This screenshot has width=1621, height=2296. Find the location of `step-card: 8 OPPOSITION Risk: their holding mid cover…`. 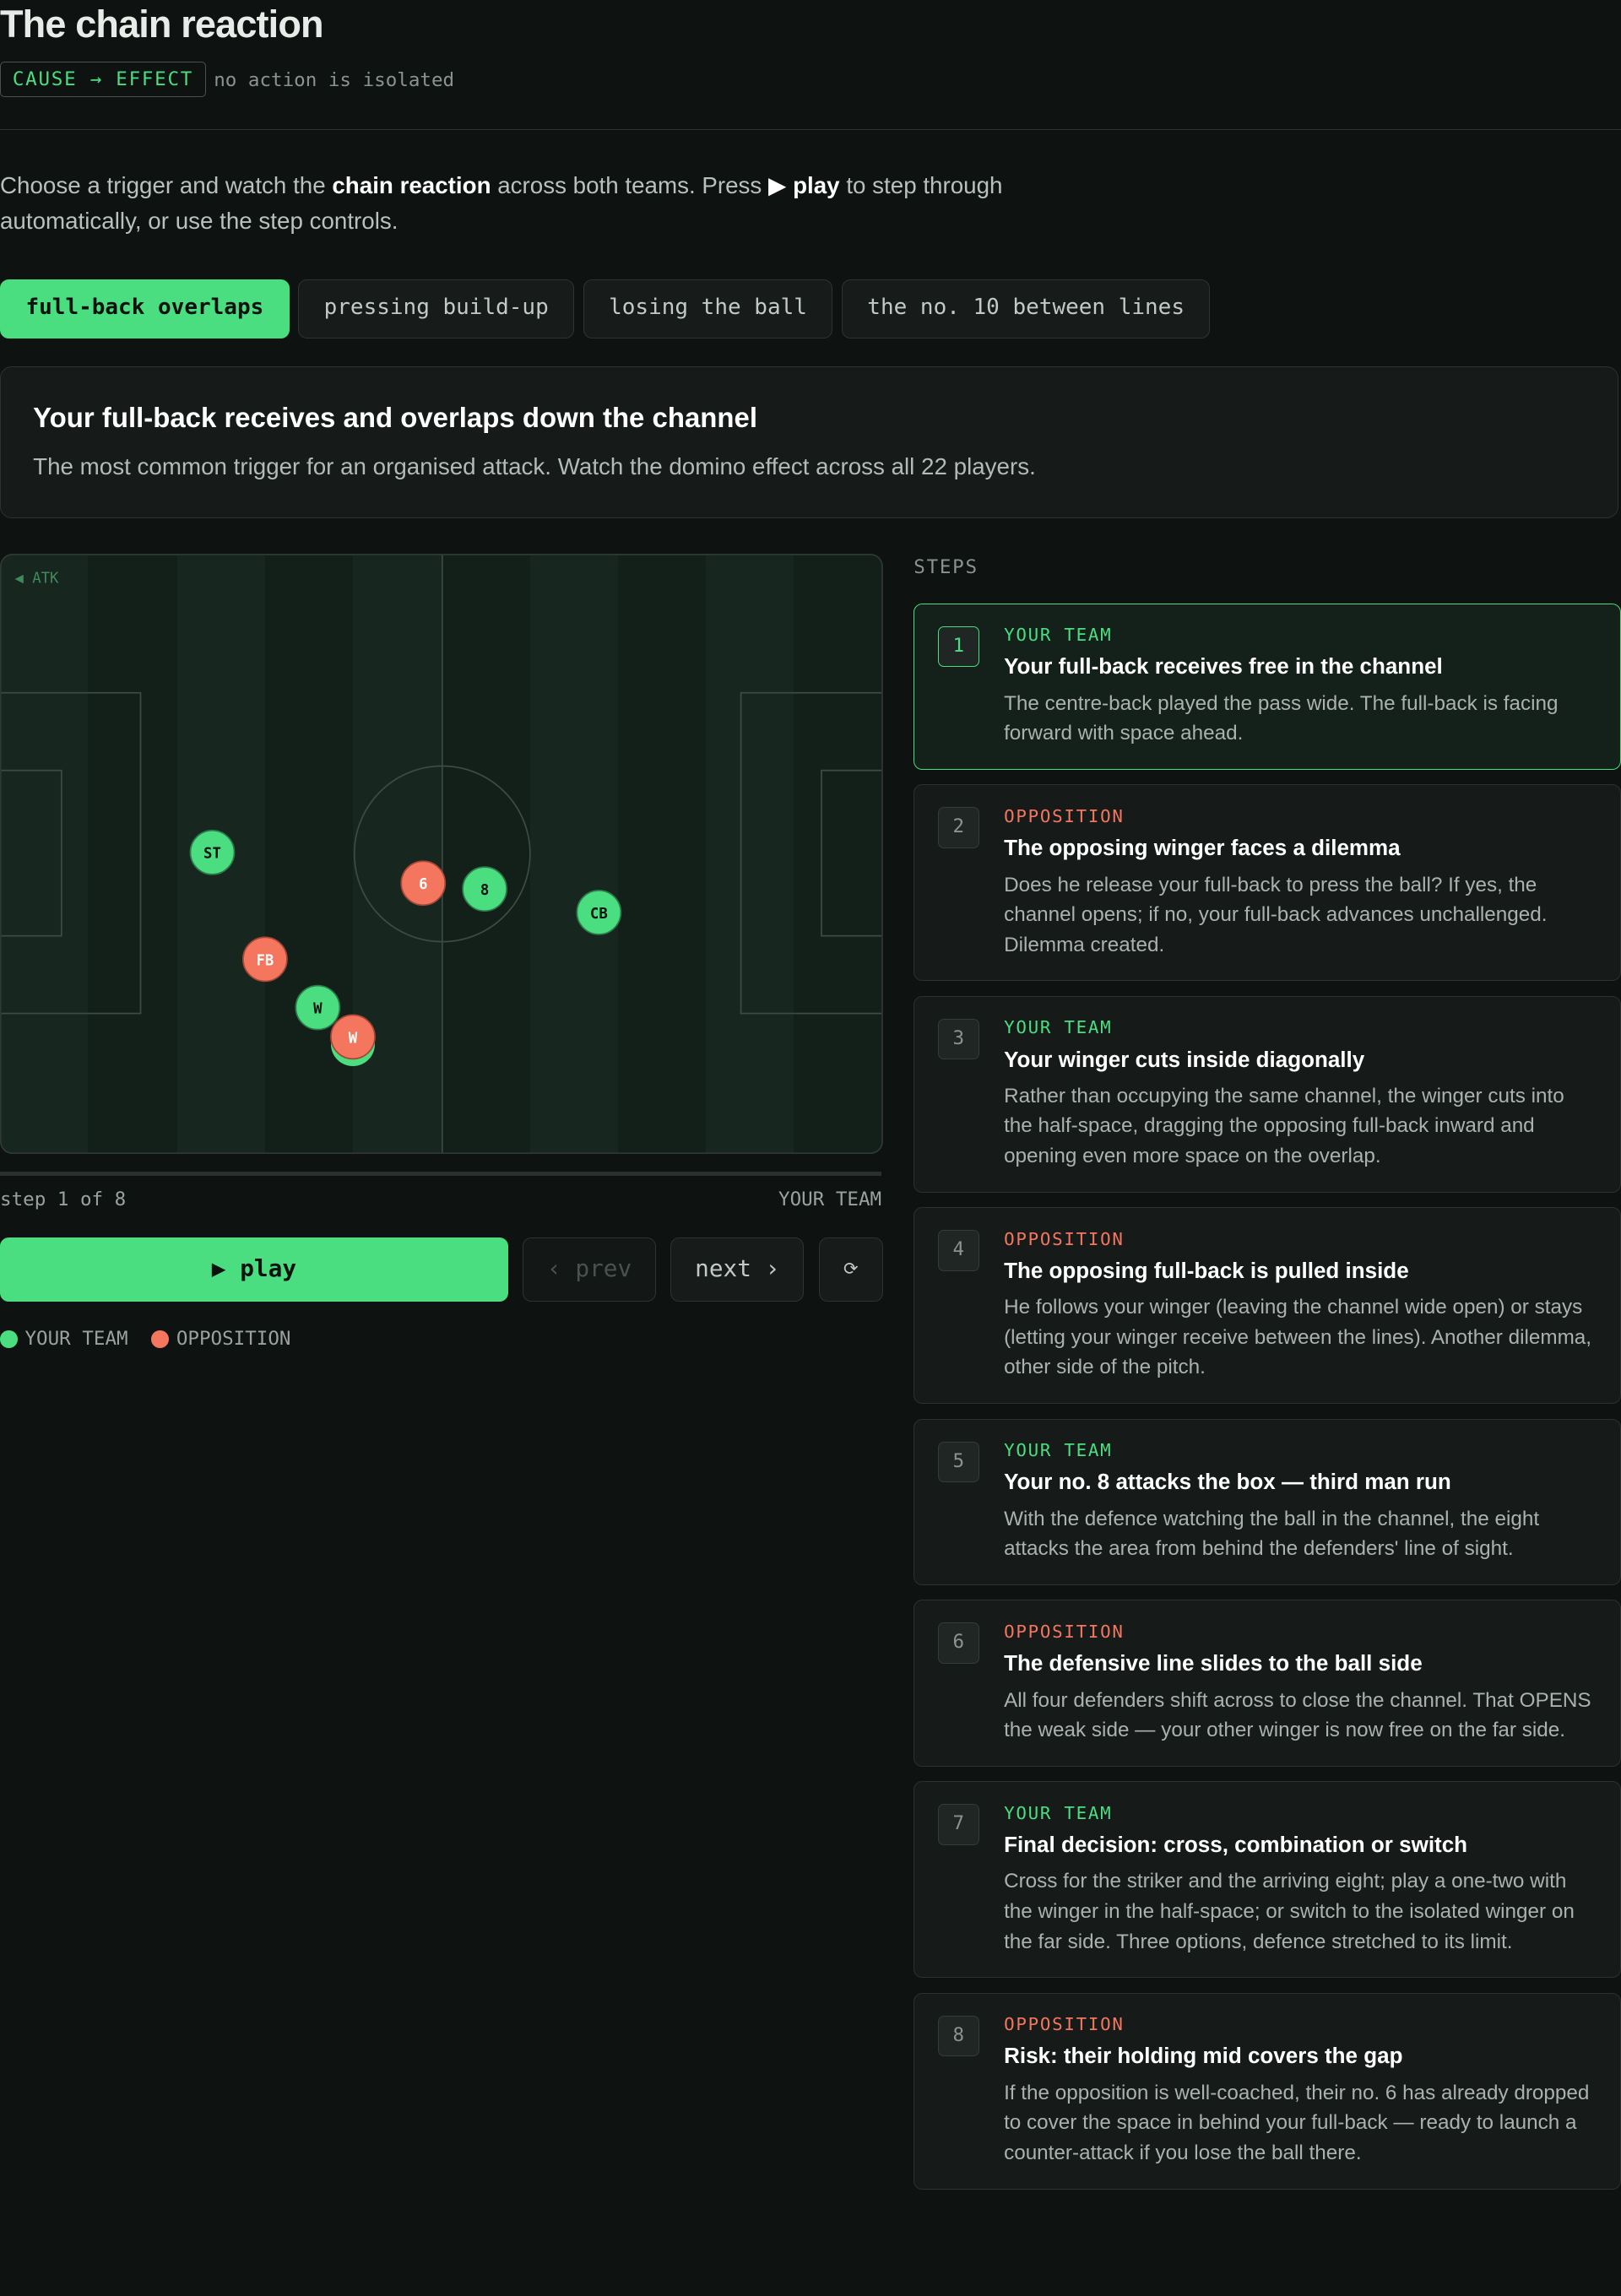

step-card: 8 OPPOSITION Risk: their holding mid cover… is located at coordinates (1267, 2091).